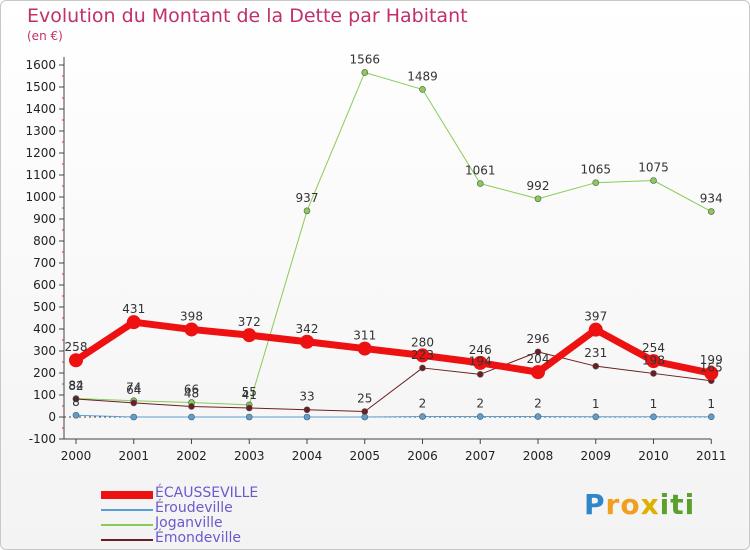 The image size is (750, 550). I want to click on y-tick-label: 600, so click(44, 285).